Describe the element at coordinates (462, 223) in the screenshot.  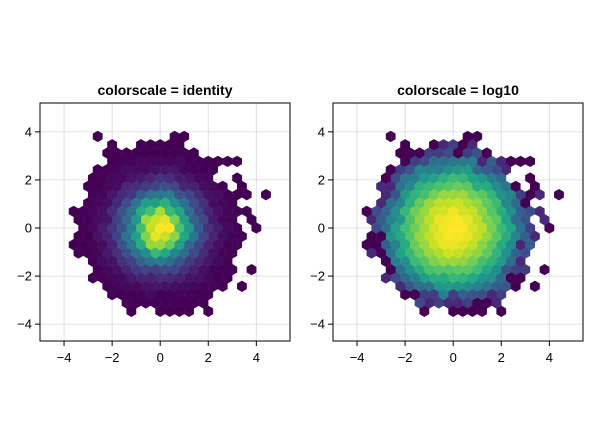
I see `hexbin-layer` at that location.